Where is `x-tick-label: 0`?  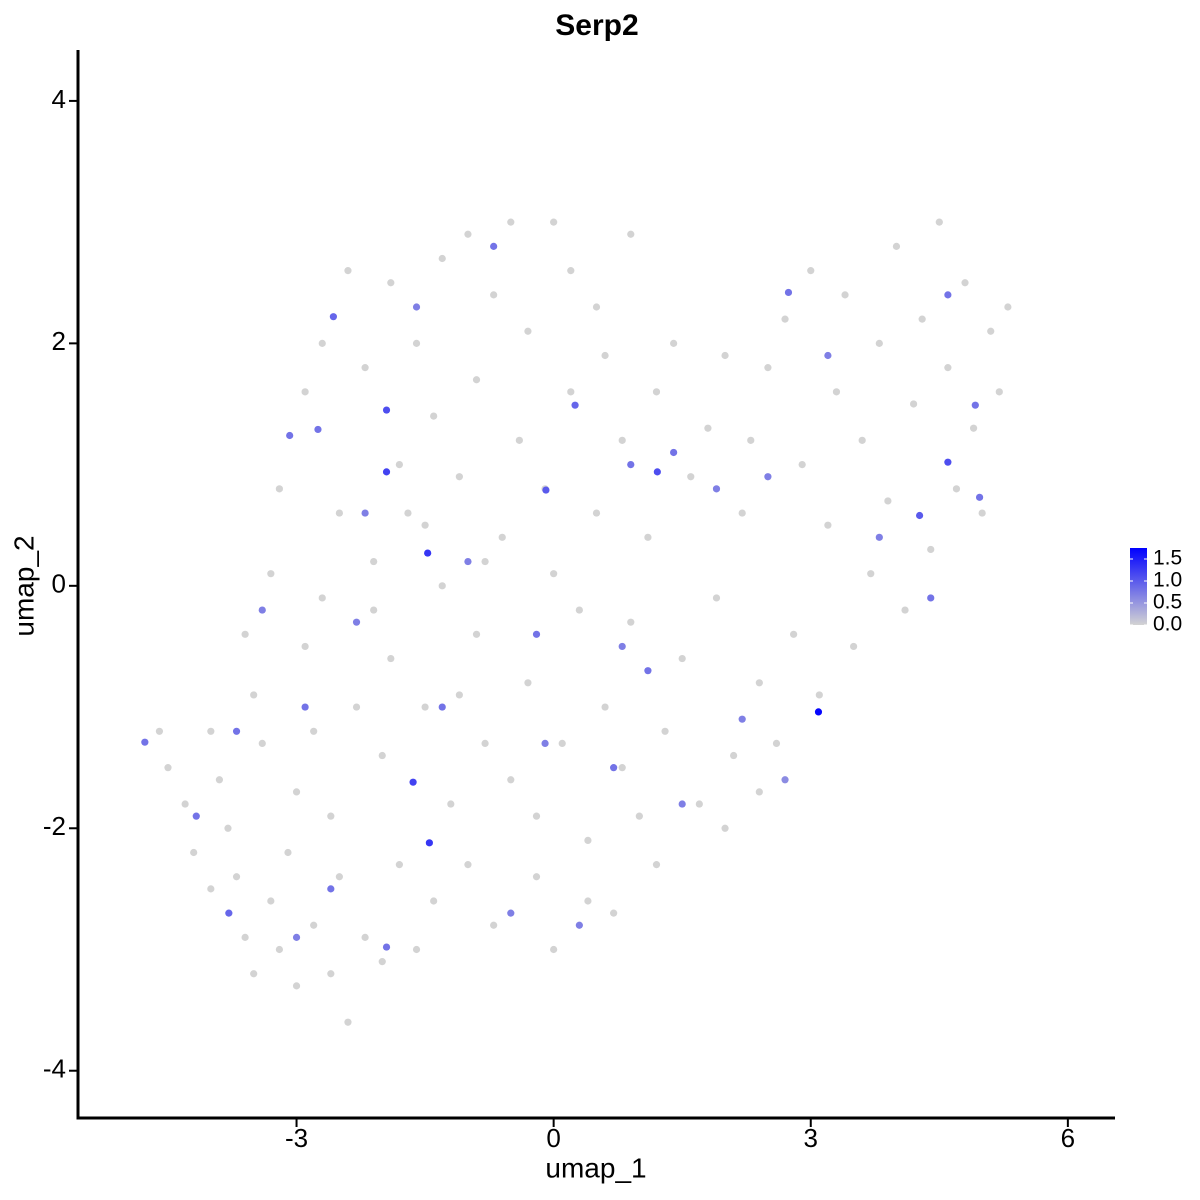 x-tick-label: 0 is located at coordinates (553, 1138).